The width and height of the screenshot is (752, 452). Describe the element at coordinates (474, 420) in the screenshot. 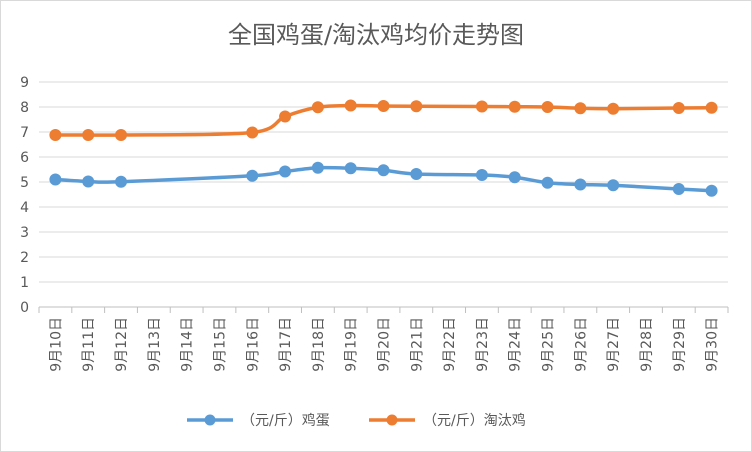

I see `legend-label-1: （元/斤）淘汰鸡` at that location.